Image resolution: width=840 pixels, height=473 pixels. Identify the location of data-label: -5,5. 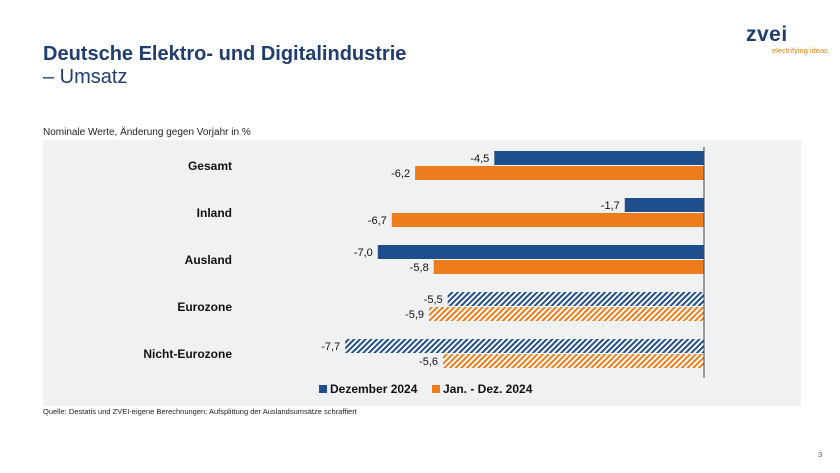
(433, 300).